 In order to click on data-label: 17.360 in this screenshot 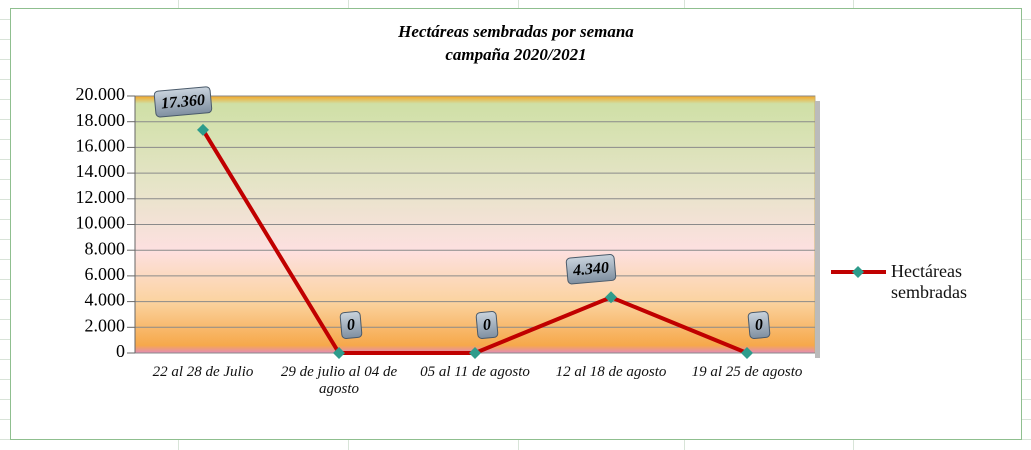, I will do `click(183, 102)`.